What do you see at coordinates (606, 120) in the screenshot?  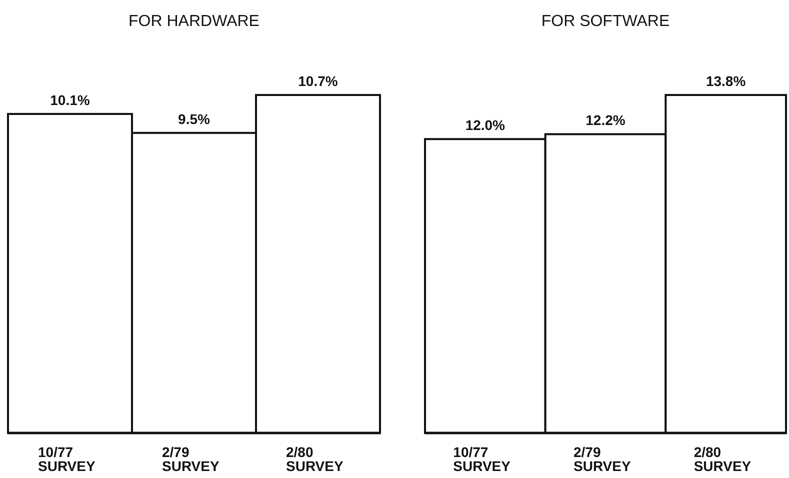 I see `data-label: 12.2%` at bounding box center [606, 120].